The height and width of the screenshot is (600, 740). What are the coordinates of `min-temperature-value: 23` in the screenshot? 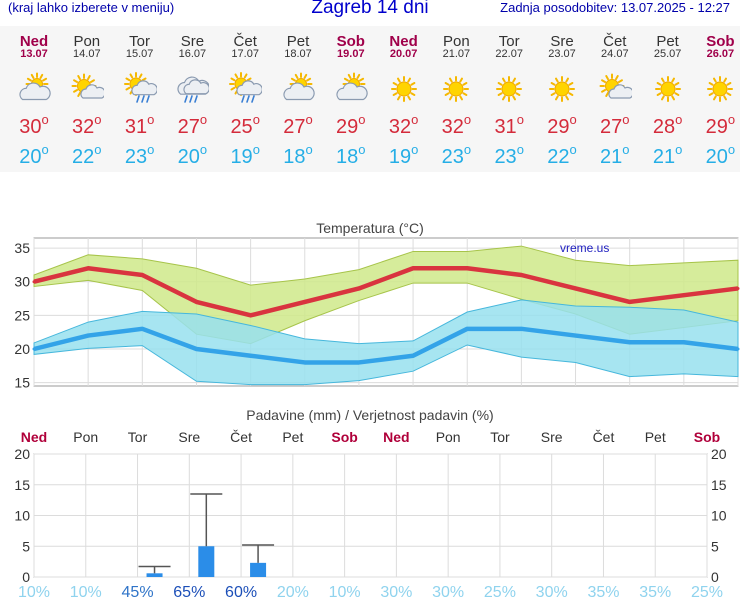 It's located at (136, 157).